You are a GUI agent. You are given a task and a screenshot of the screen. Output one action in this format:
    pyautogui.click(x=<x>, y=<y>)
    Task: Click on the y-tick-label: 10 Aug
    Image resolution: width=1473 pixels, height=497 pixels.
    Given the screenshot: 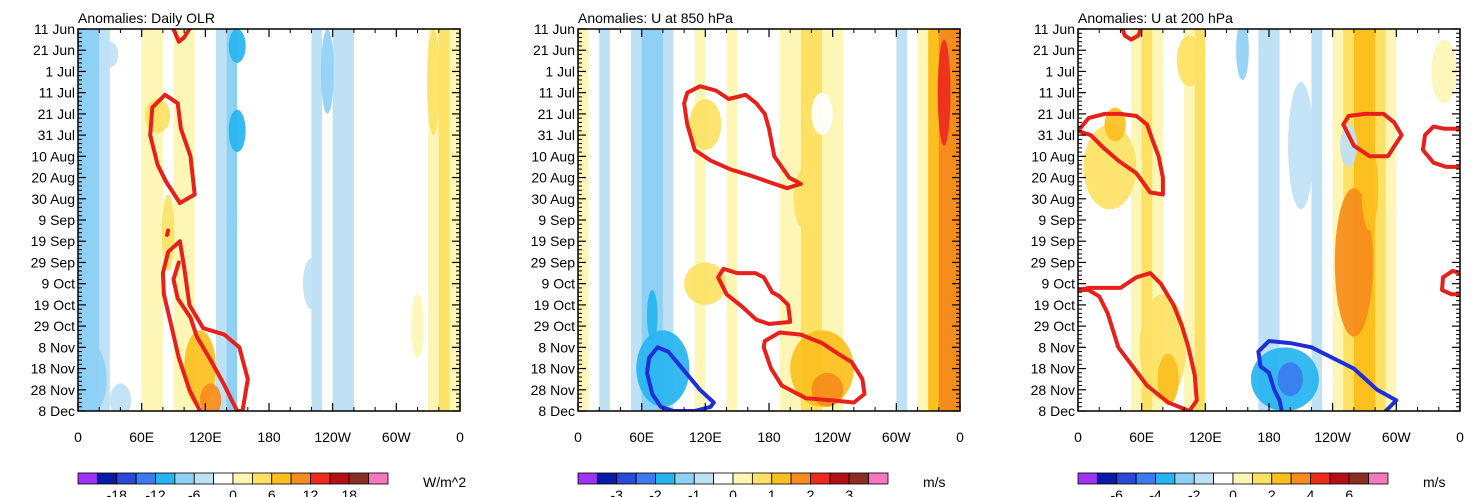 What is the action you would take?
    pyautogui.click(x=53, y=156)
    